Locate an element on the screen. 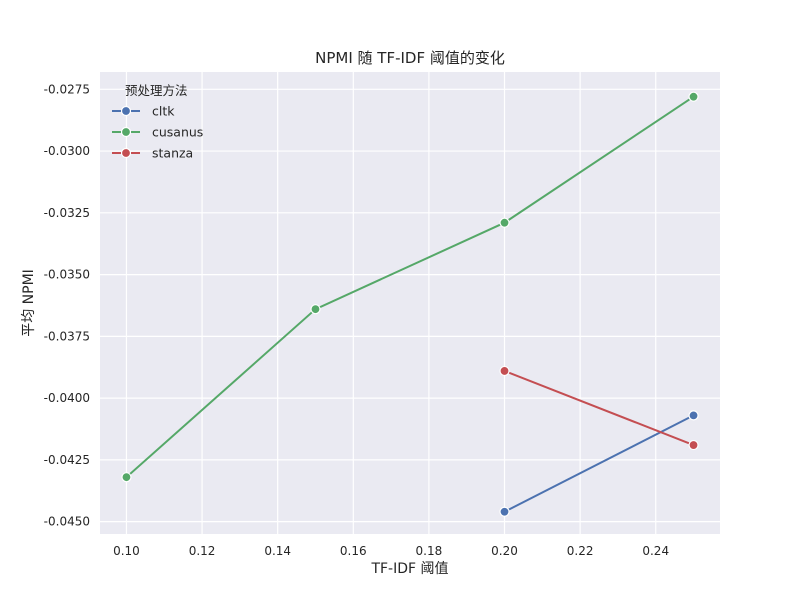 Image resolution: width=800 pixels, height=600 pixels. legend-item-cltk: cltk is located at coordinates (143, 111).